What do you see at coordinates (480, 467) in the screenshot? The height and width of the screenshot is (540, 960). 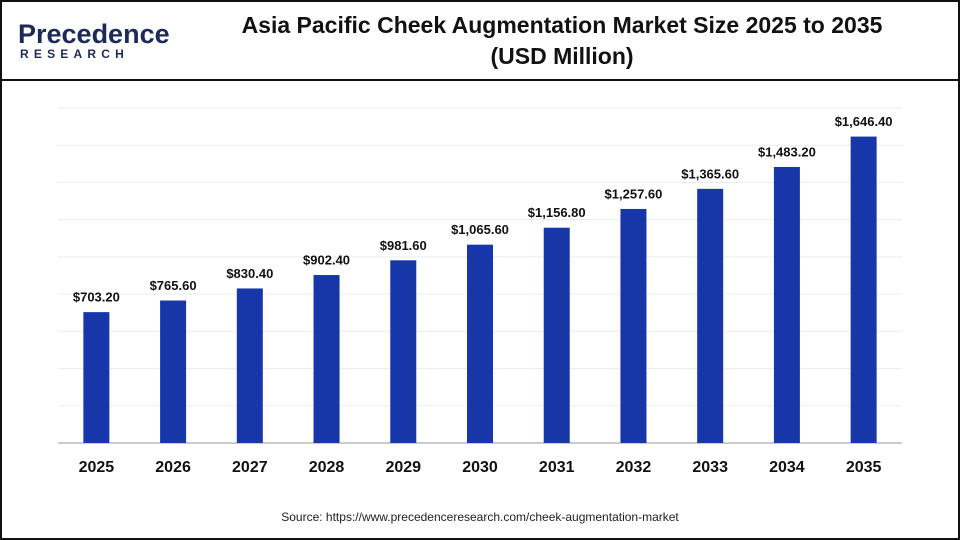 I see `x-tick-label: 2030` at bounding box center [480, 467].